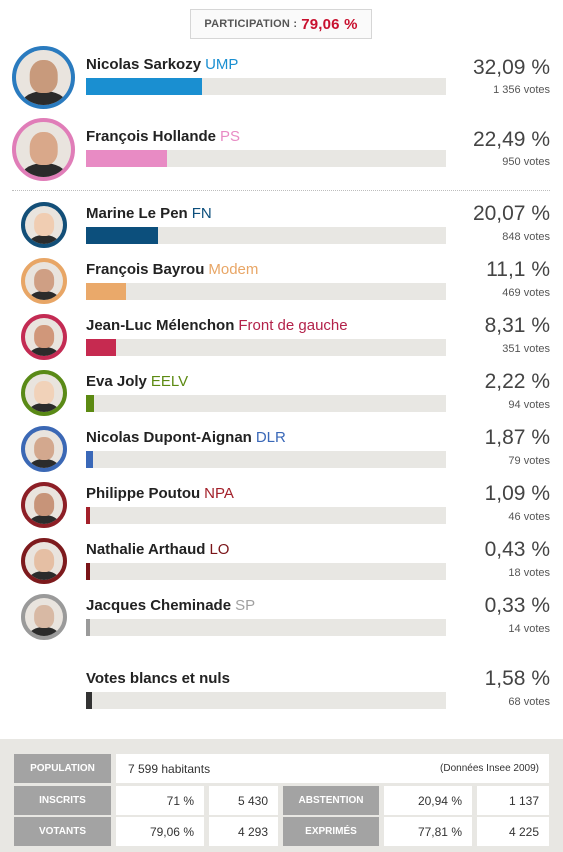 The image size is (563, 852). I want to click on candidate-name-line: Nicolas Sarkozy UMP, so click(162, 64).